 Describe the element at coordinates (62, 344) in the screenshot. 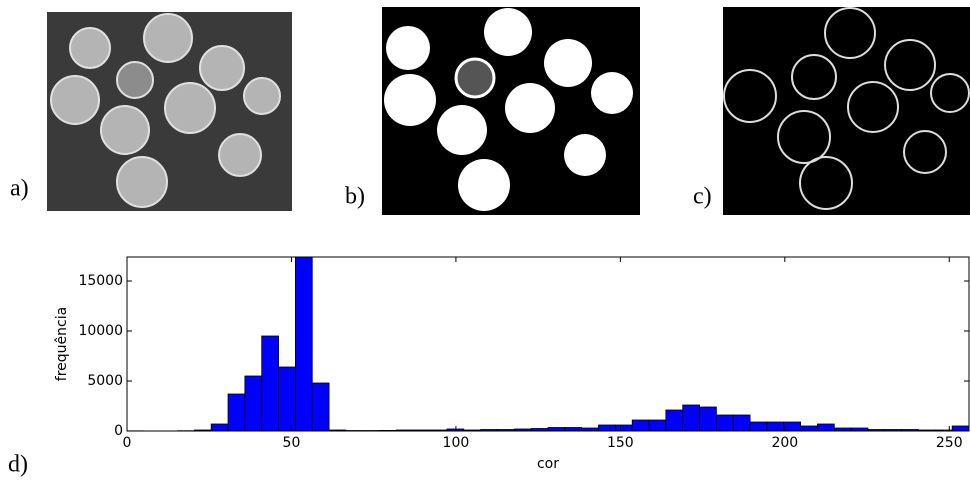

I see `y-axis-label: frequência` at that location.